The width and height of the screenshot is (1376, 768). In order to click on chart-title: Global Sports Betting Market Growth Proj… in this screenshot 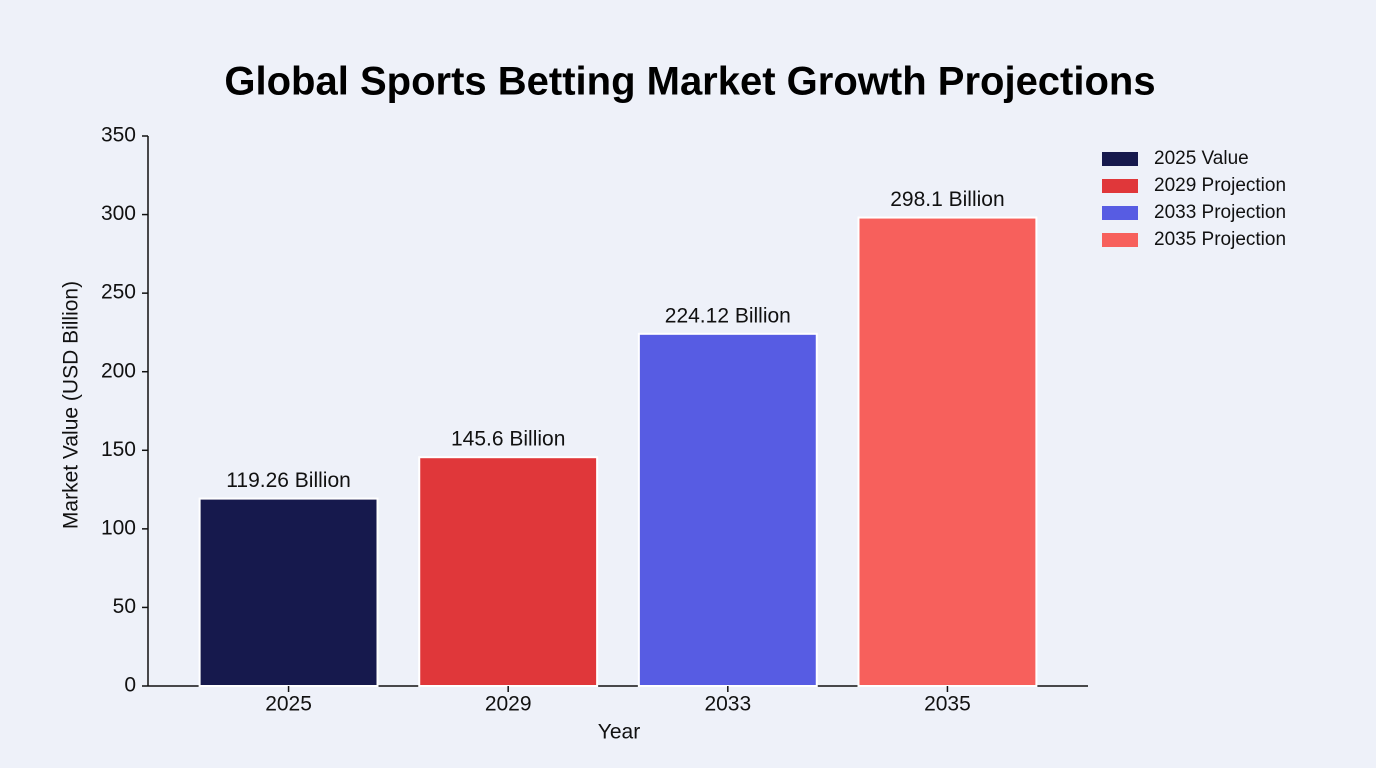, I will do `click(689, 82)`.